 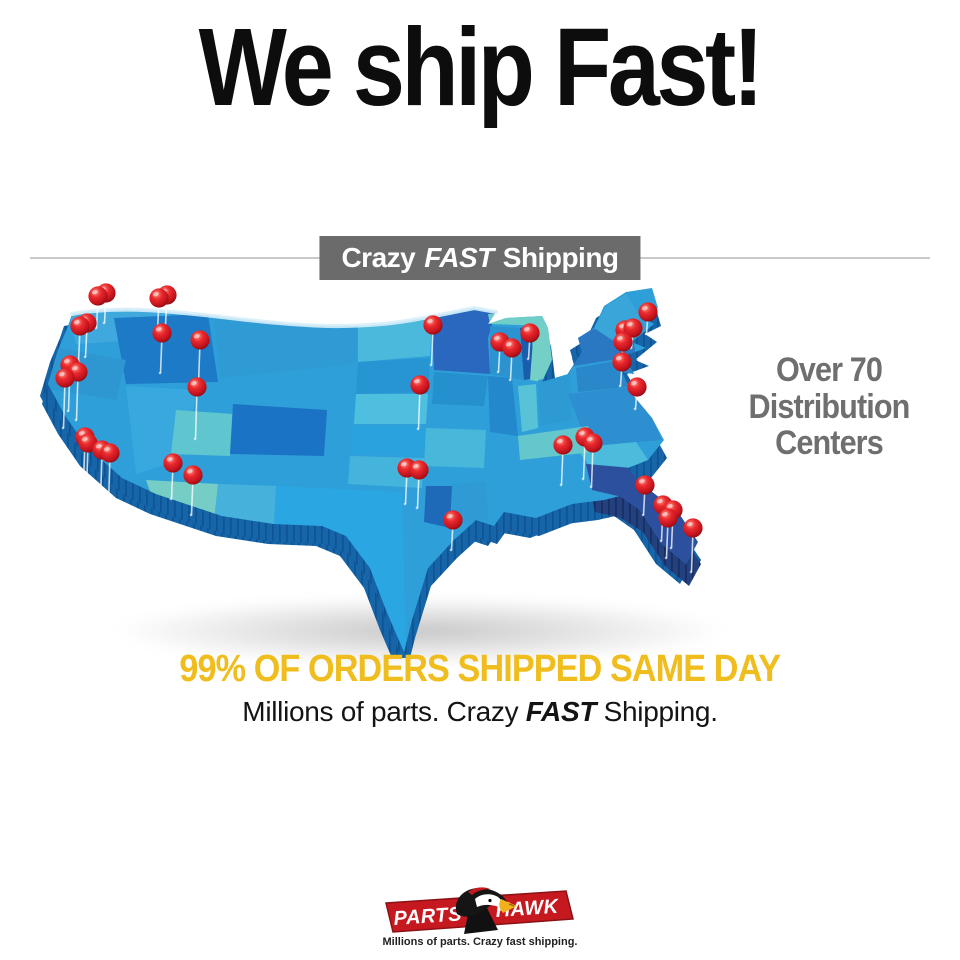 What do you see at coordinates (428, 916) in the screenshot?
I see `logo-parts-text: PARTS` at bounding box center [428, 916].